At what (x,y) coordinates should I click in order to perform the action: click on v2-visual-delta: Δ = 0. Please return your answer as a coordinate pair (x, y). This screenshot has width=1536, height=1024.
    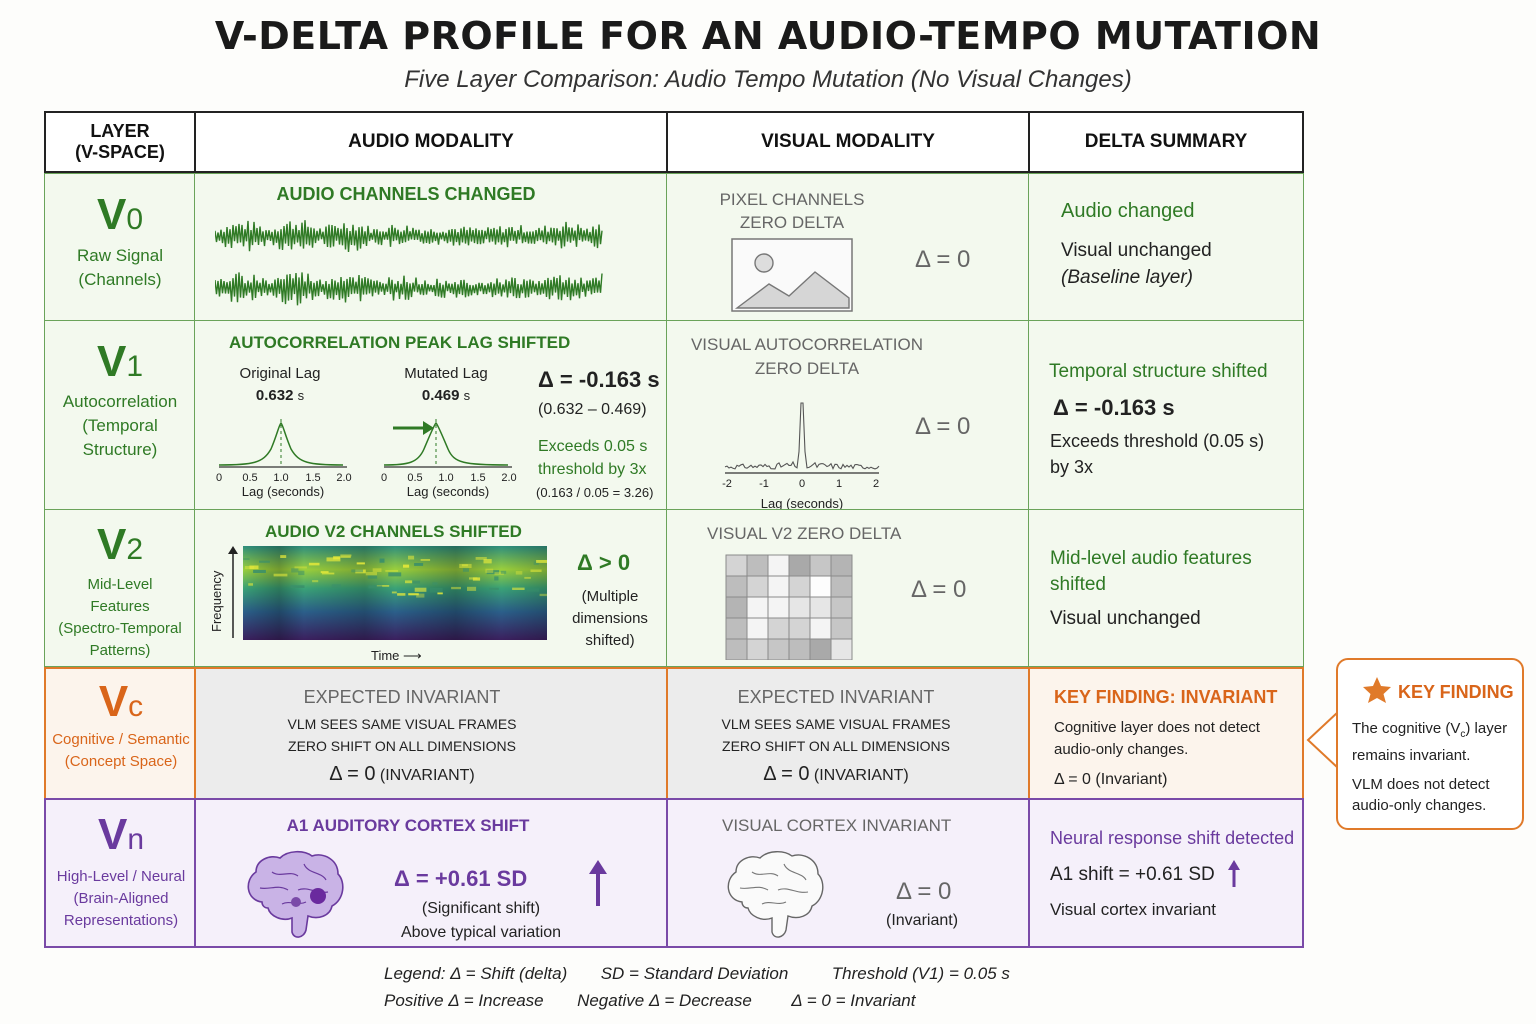
    Looking at the image, I should click on (939, 589).